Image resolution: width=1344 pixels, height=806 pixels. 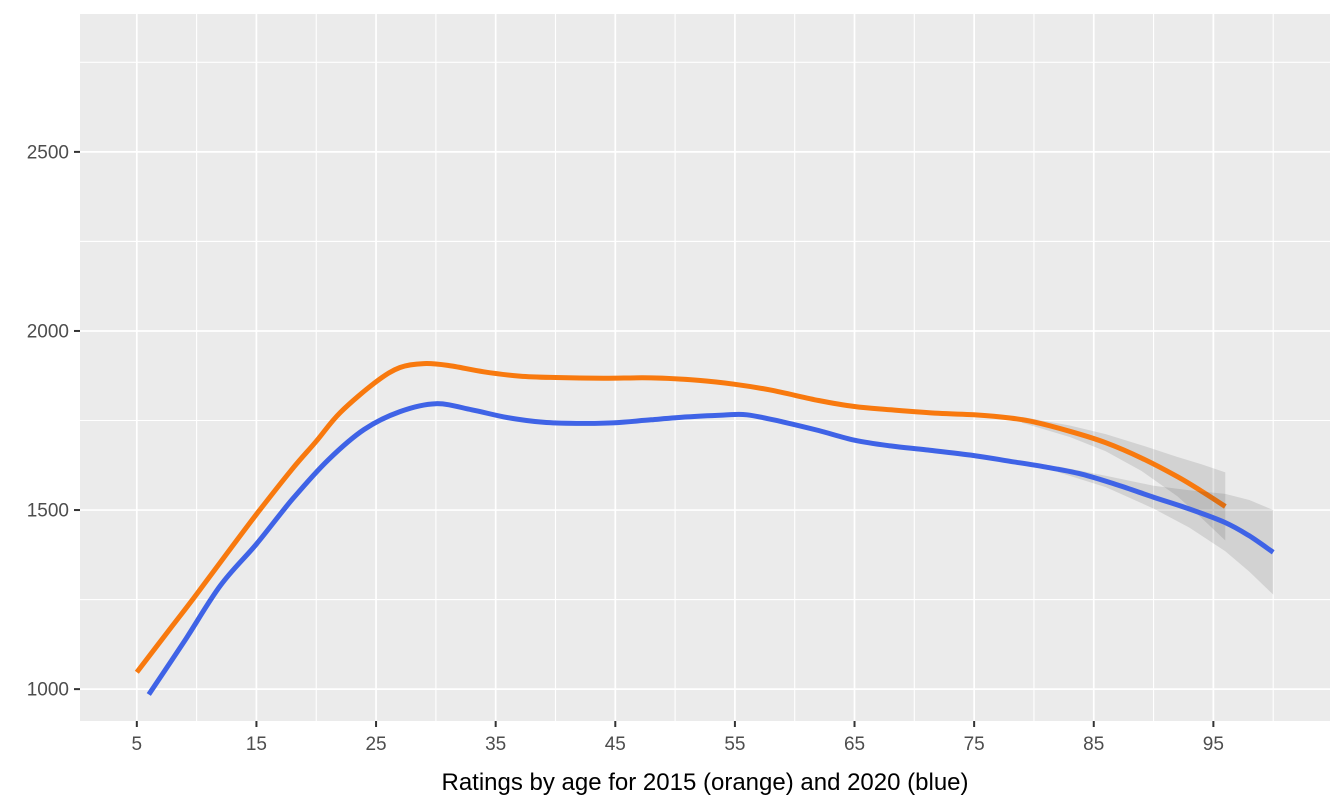 What do you see at coordinates (48, 511) in the screenshot?
I see `y-tick-label: 1500` at bounding box center [48, 511].